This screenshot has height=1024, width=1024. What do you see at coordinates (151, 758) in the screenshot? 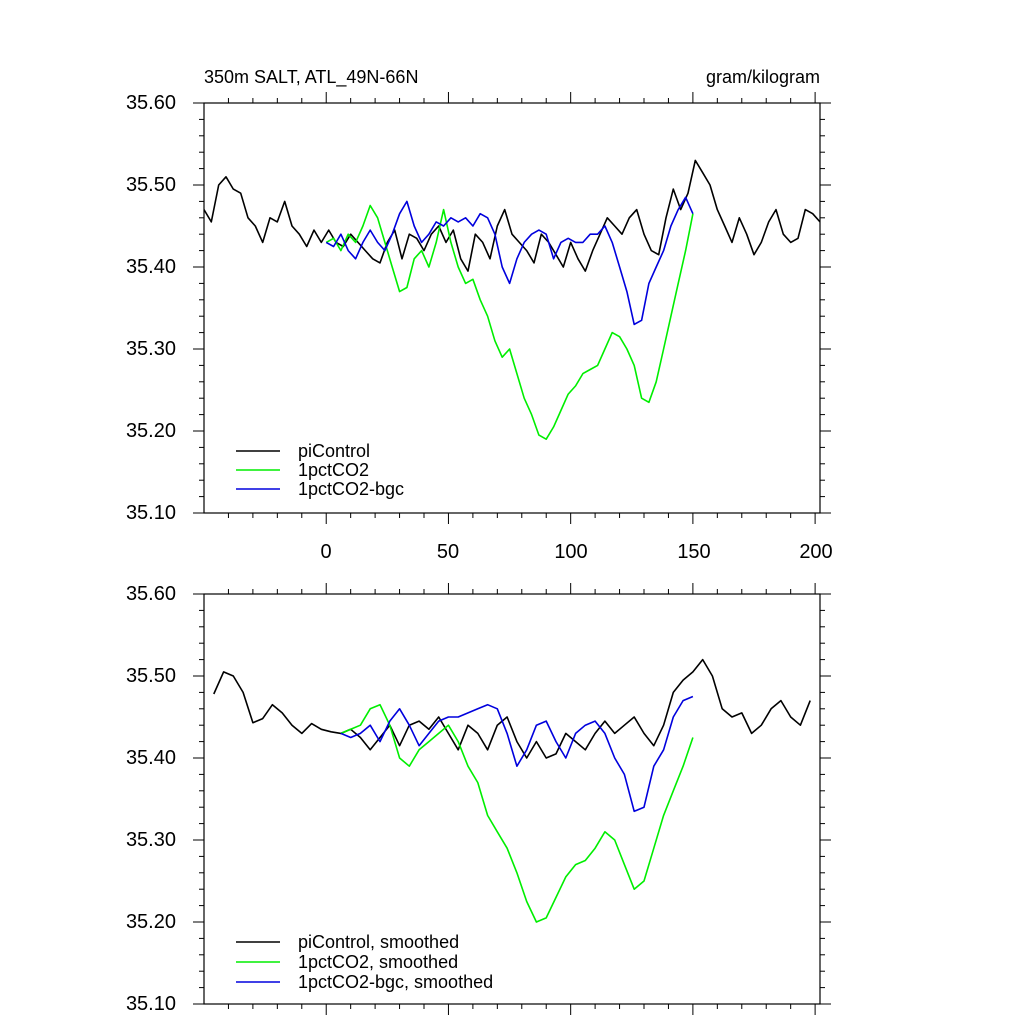
I see `bottom-y-tick-label-3: 35.40` at bounding box center [151, 758].